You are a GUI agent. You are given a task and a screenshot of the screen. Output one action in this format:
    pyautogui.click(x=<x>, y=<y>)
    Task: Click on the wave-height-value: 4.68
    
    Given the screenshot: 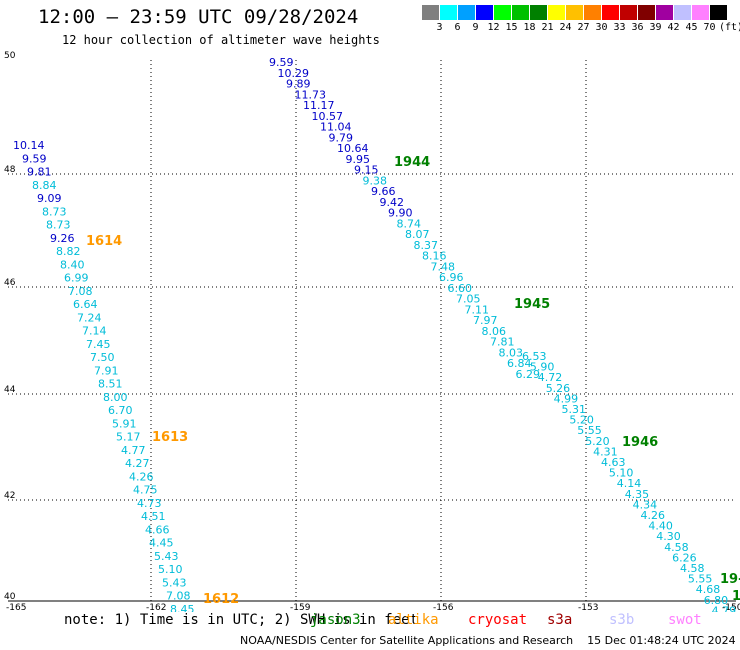 What is the action you would take?
    pyautogui.click(x=708, y=589)
    